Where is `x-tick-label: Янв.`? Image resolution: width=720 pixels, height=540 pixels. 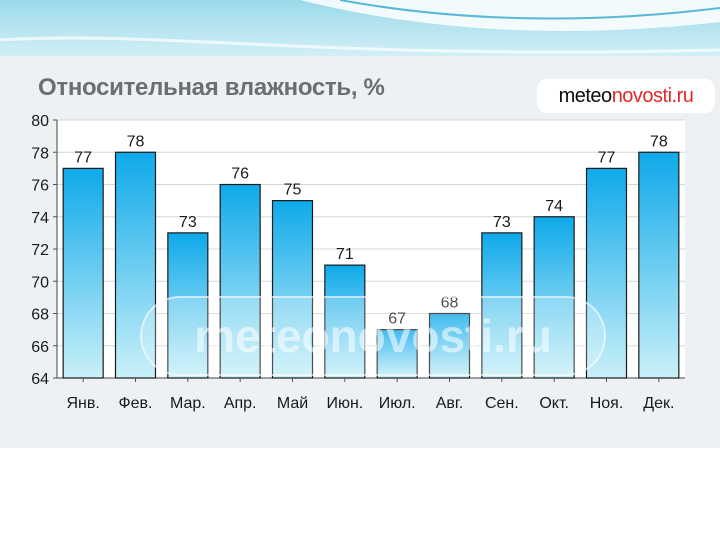 x-tick-label: Янв. is located at coordinates (82, 403).